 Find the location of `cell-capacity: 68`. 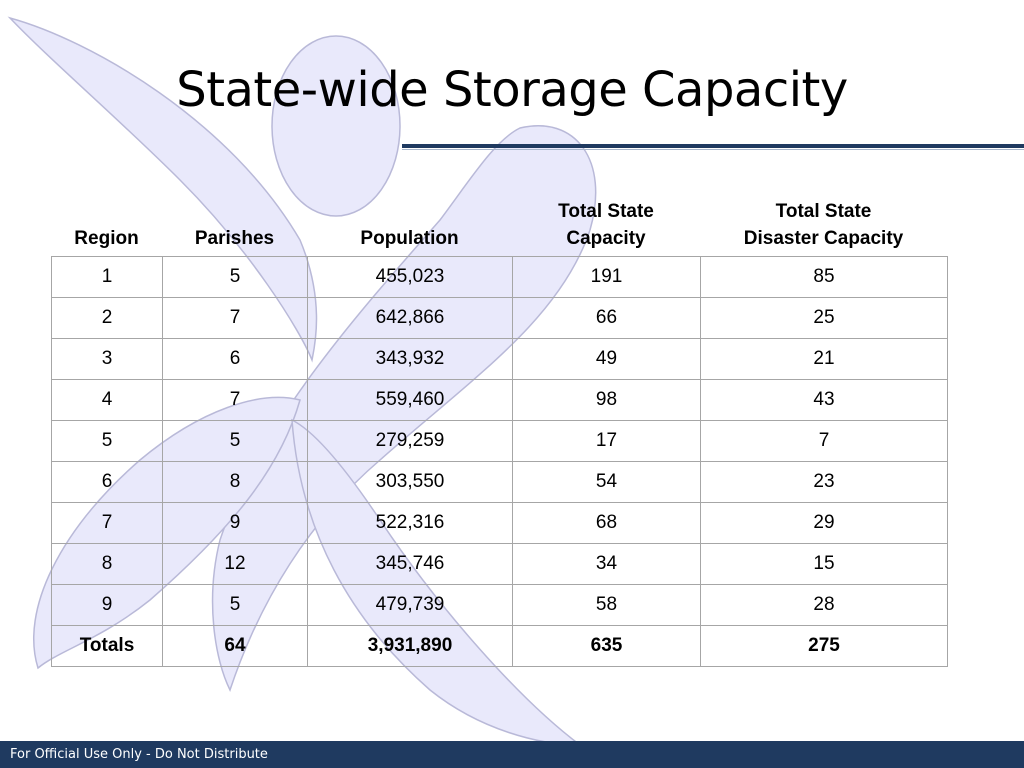

cell-capacity: 68 is located at coordinates (606, 523).